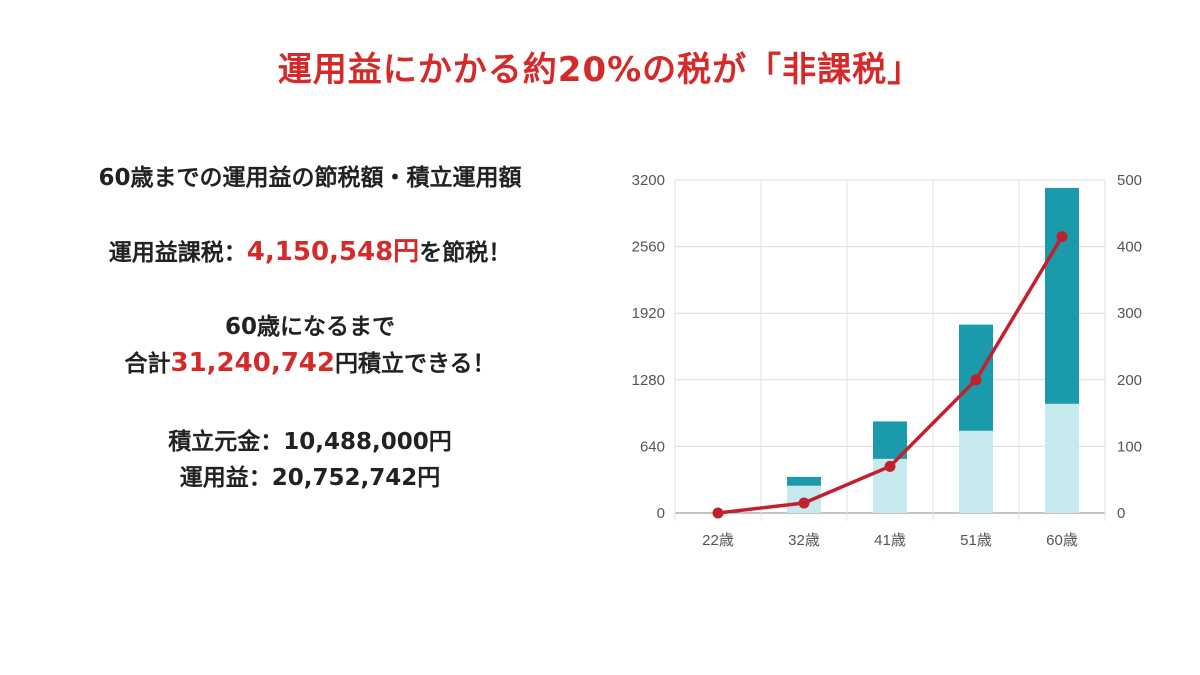 The height and width of the screenshot is (675, 1200). Describe the element at coordinates (804, 540) in the screenshot. I see `x-tick-label: 32歳` at that location.